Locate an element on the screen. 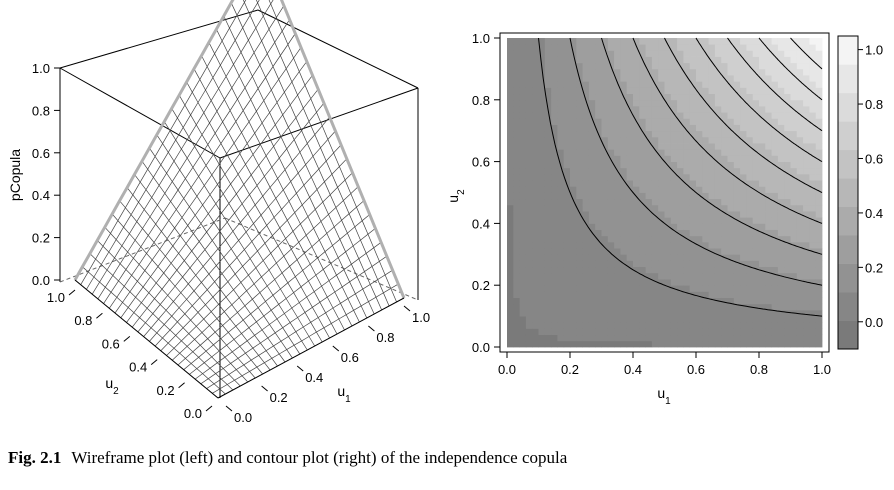 The image size is (894, 490). wire-line-u1 is located at coordinates (202, 171).